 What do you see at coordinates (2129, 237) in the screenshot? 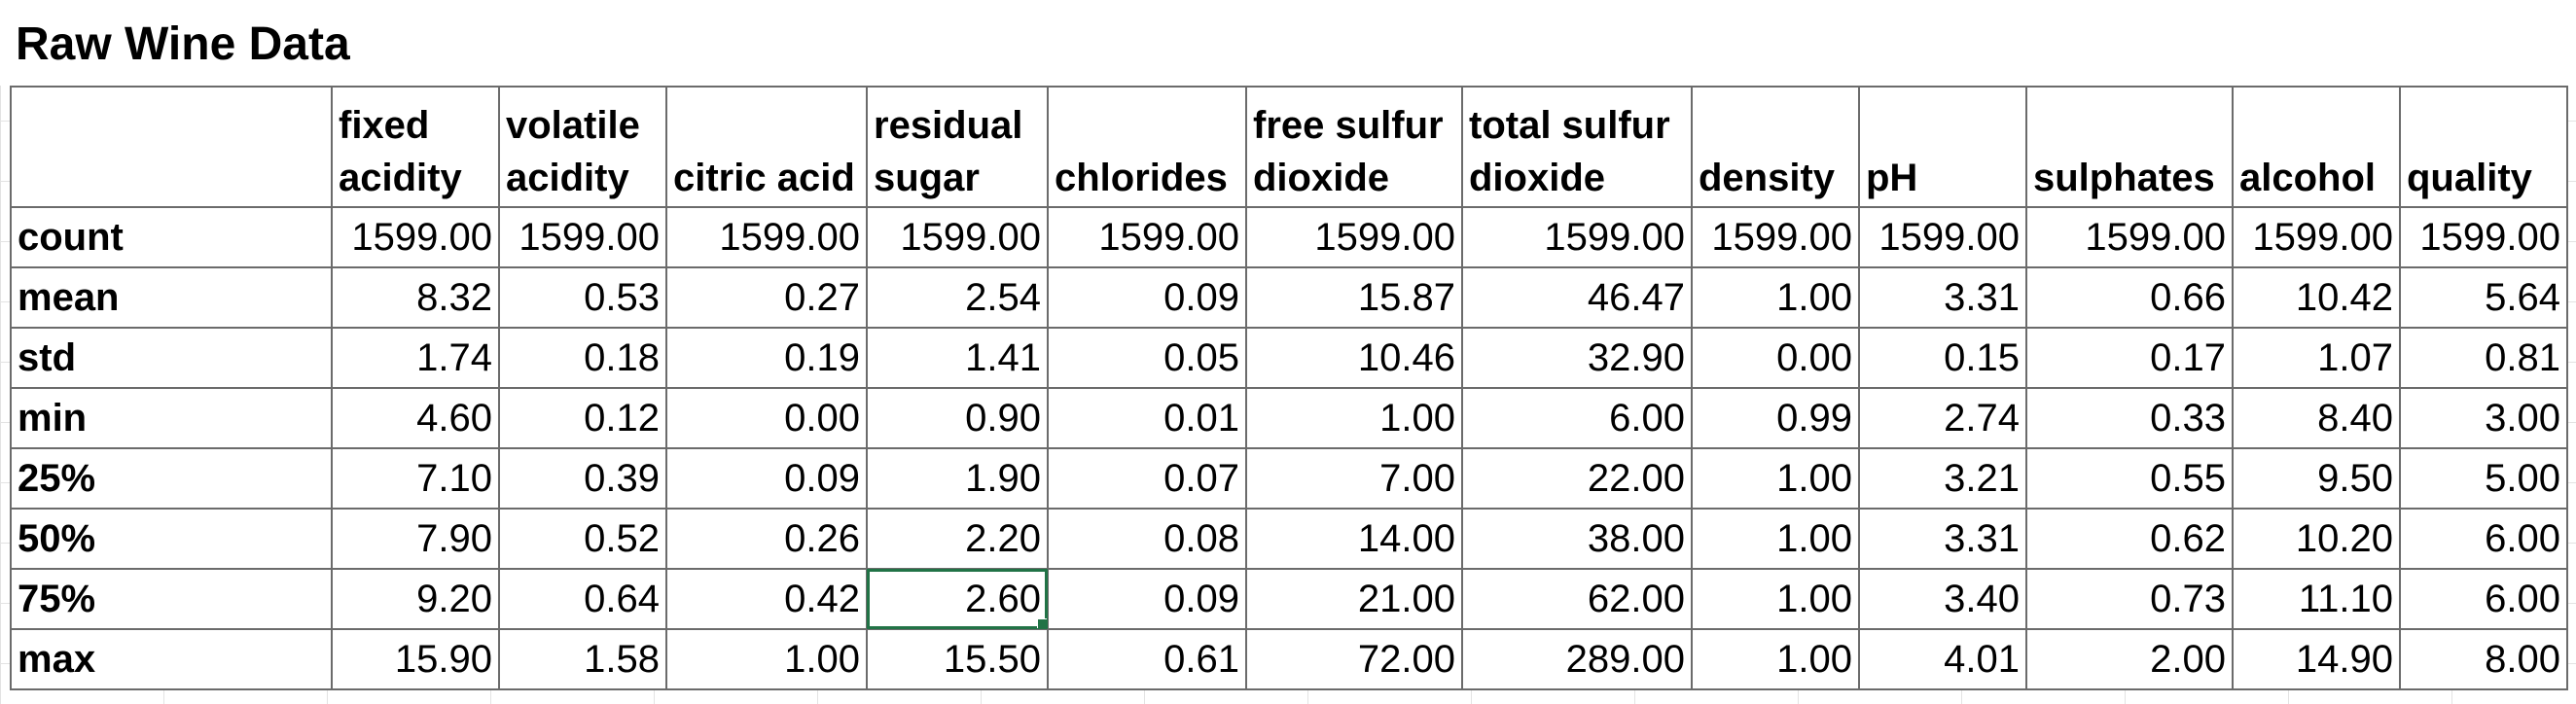
I see `cell-sulphates: 1599.00` at bounding box center [2129, 237].